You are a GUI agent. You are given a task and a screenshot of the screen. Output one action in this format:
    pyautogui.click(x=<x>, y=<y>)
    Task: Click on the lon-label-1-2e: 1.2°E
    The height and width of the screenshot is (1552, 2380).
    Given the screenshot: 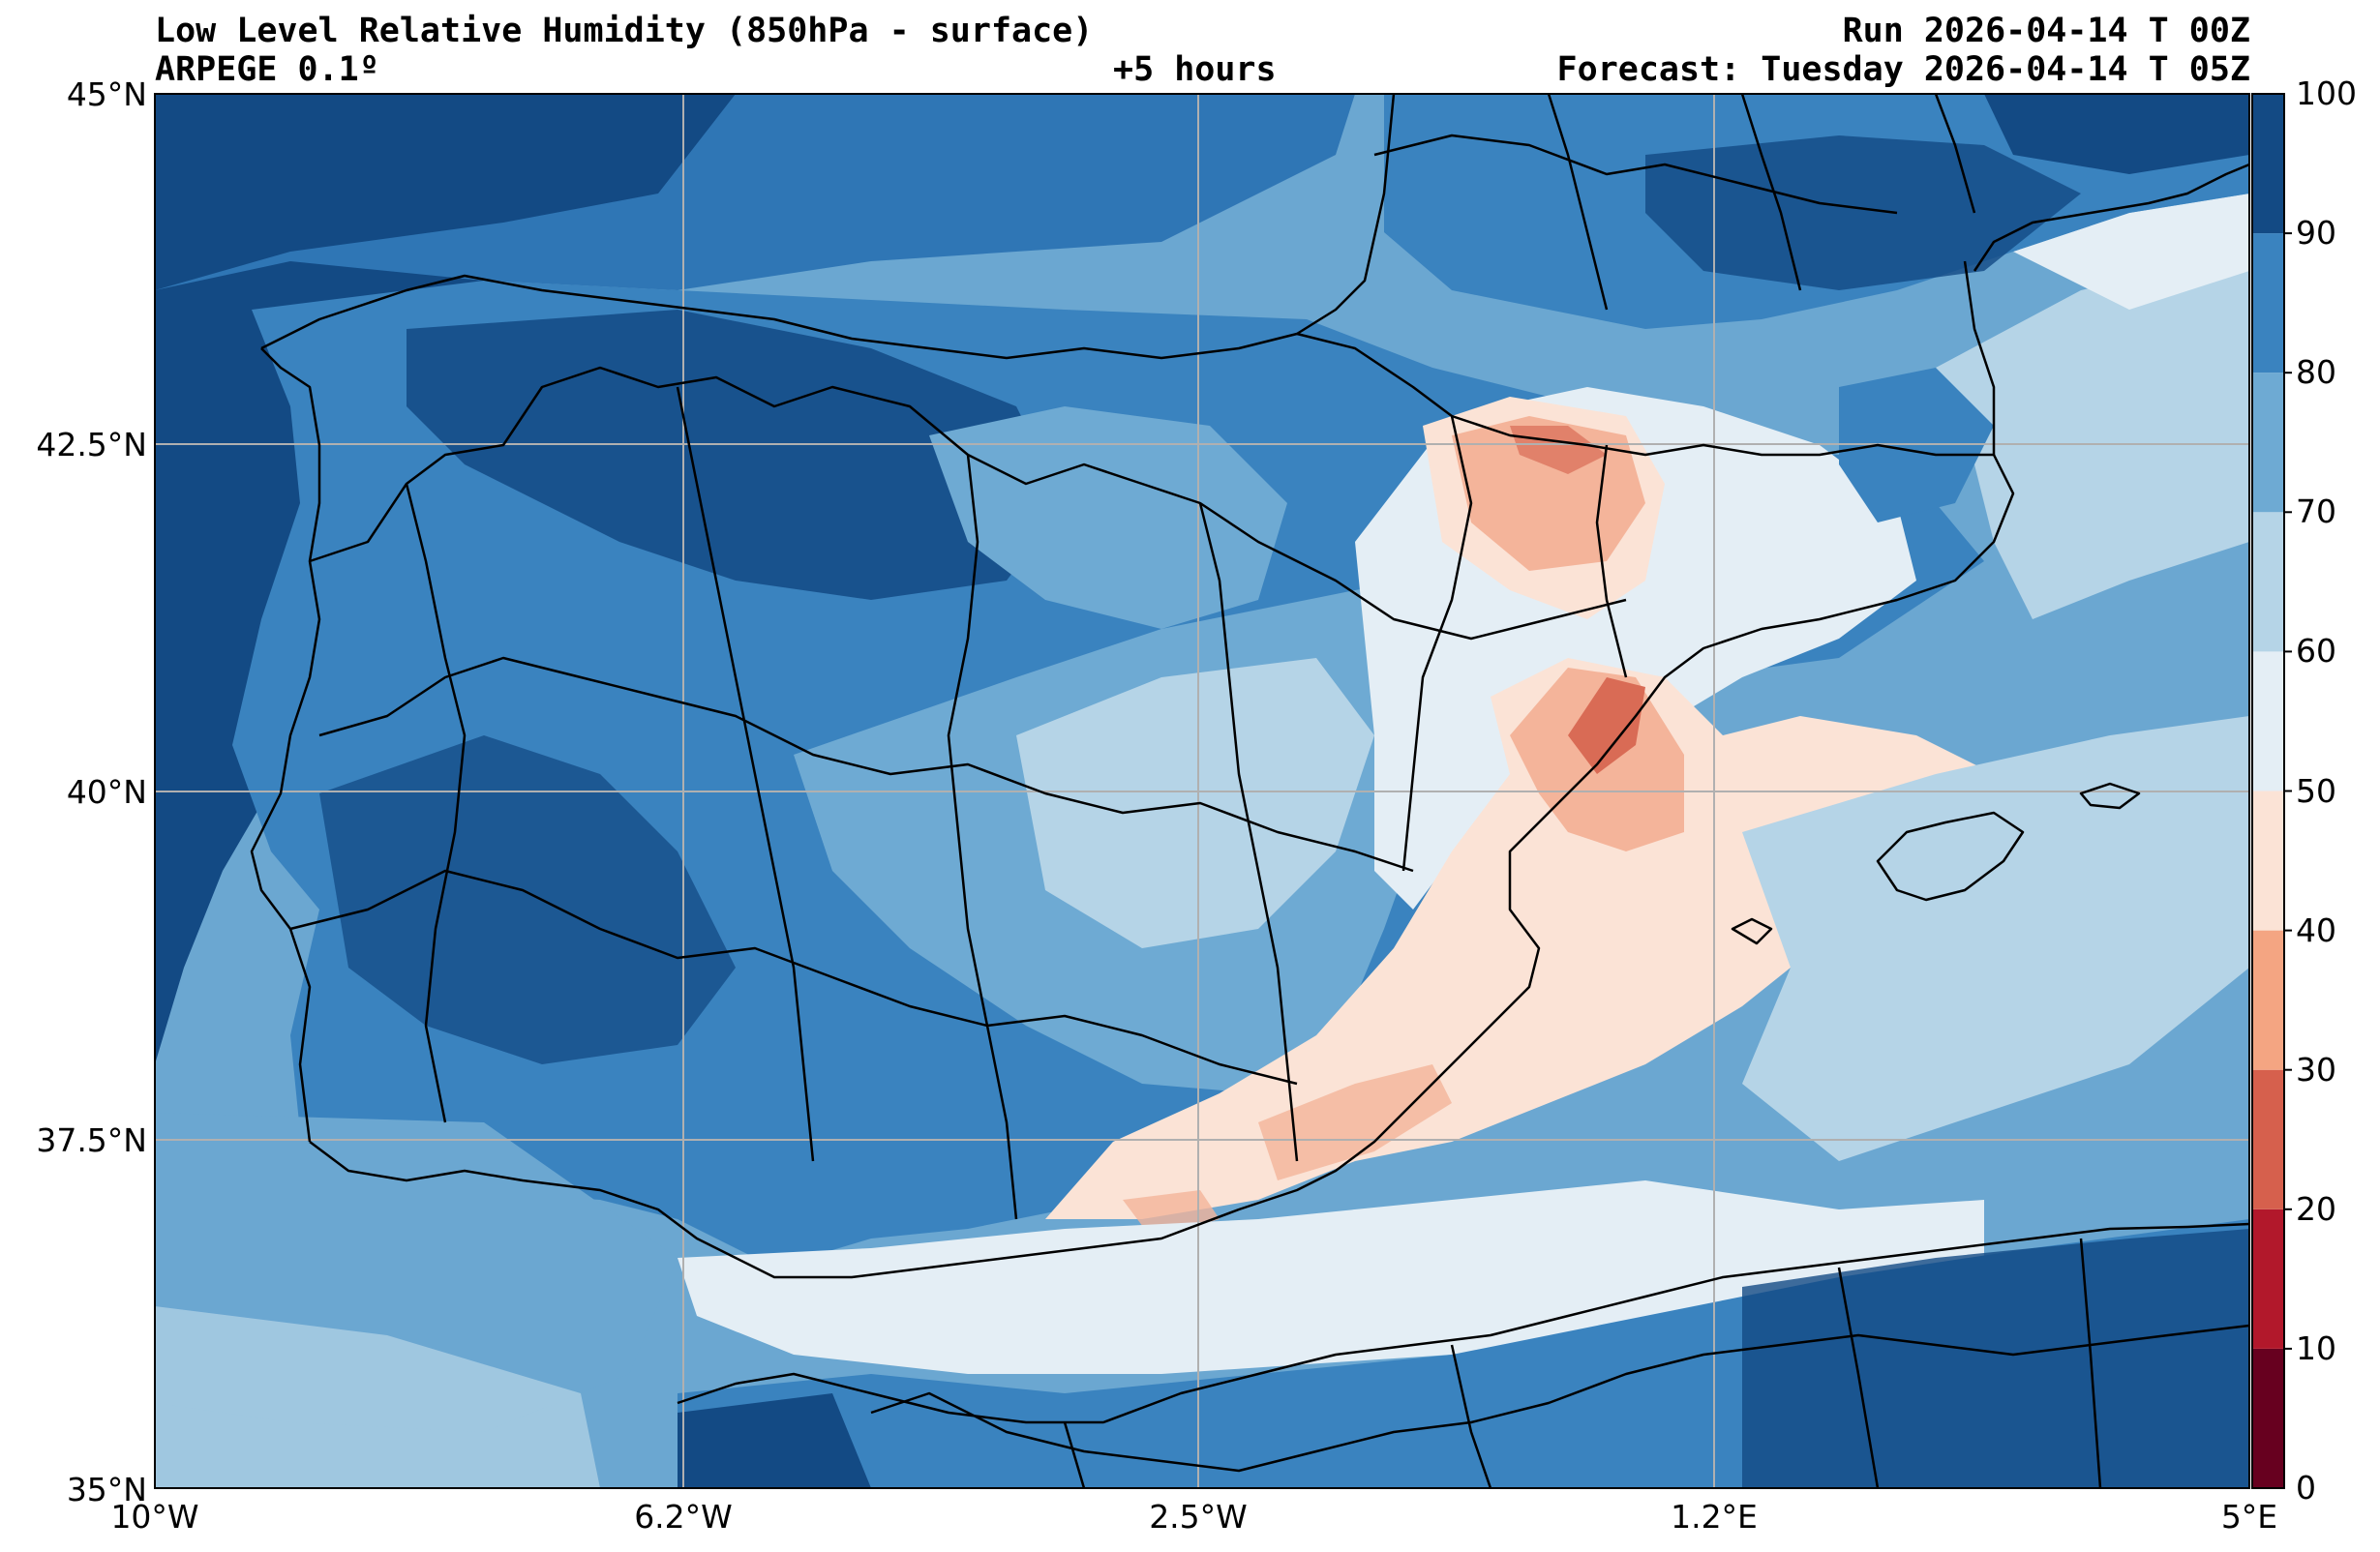 What is the action you would take?
    pyautogui.click(x=1715, y=1517)
    